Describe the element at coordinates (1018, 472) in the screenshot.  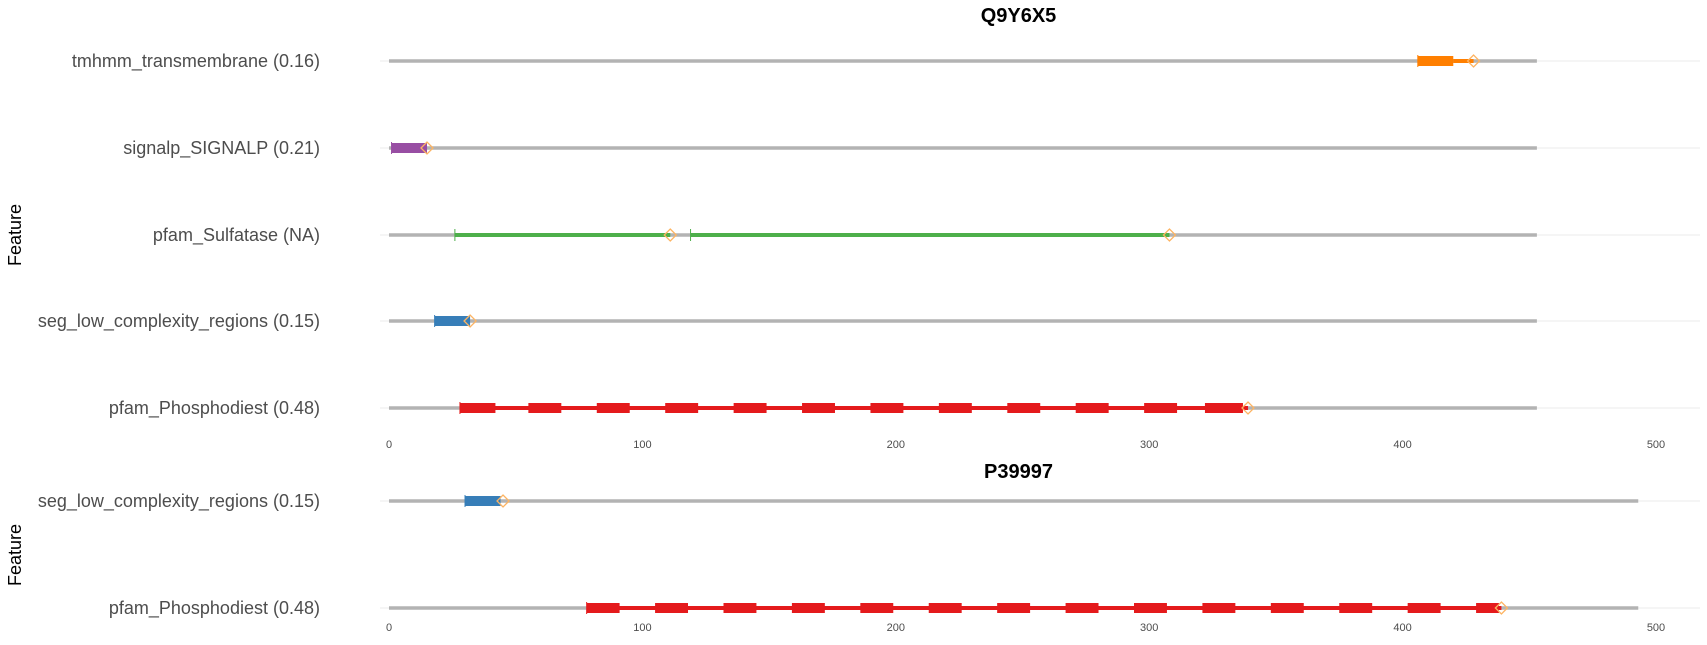
I see `panel-title: P39997` at that location.